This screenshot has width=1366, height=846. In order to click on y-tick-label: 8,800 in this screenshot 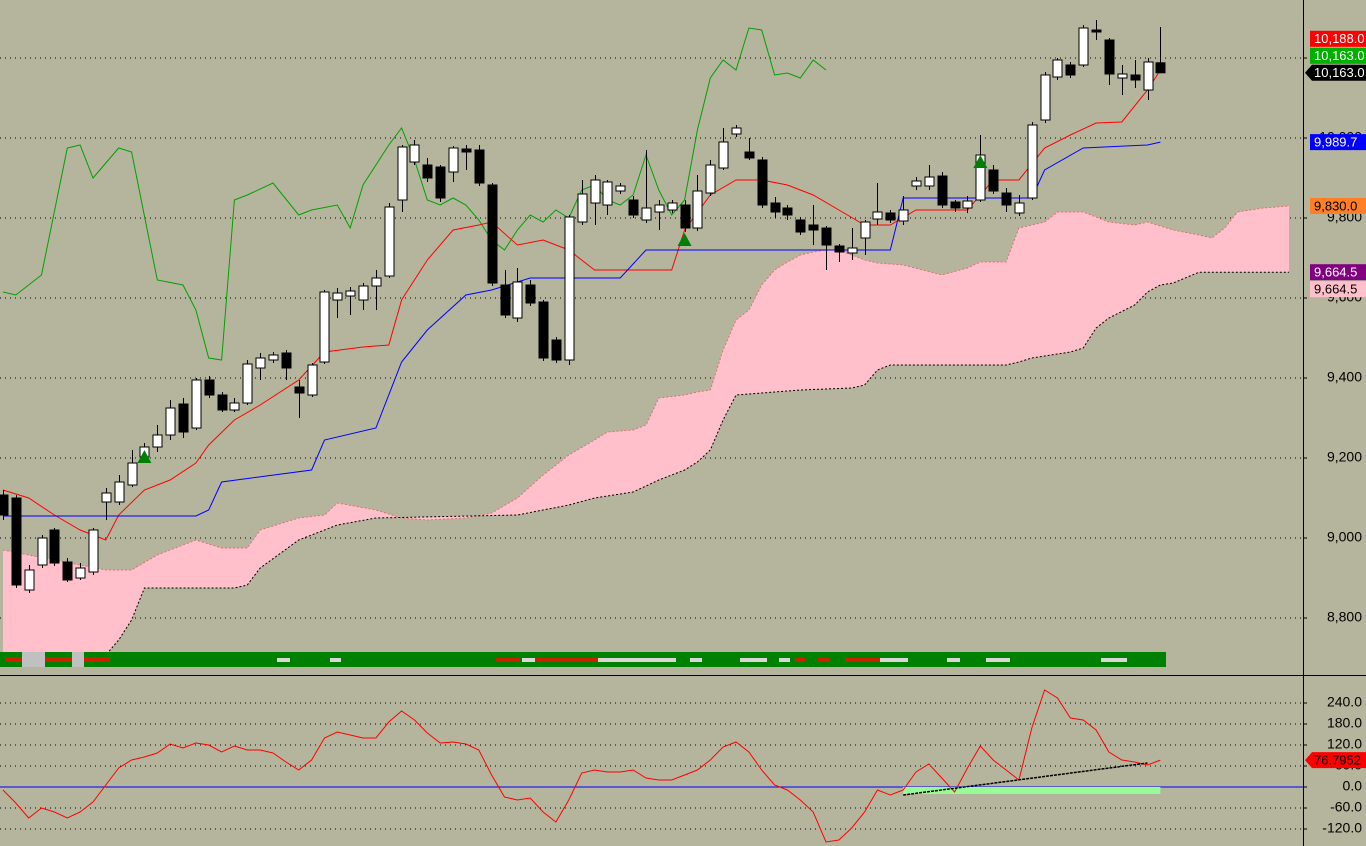, I will do `click(1344, 617)`.